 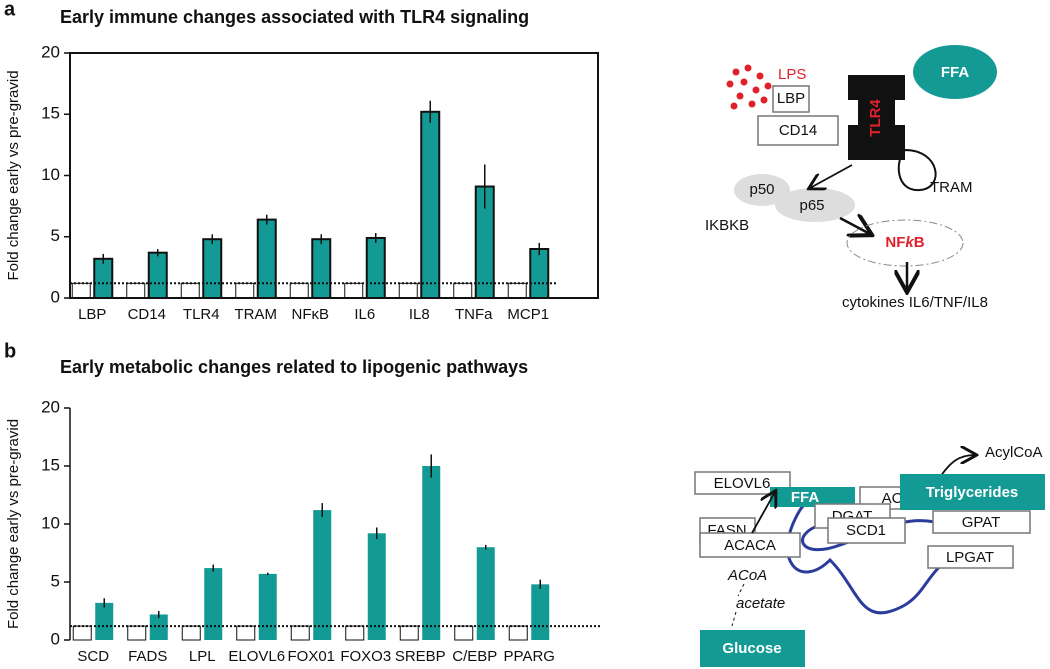 I want to click on acylcoa-label: AcylCoA, so click(x=1014, y=452).